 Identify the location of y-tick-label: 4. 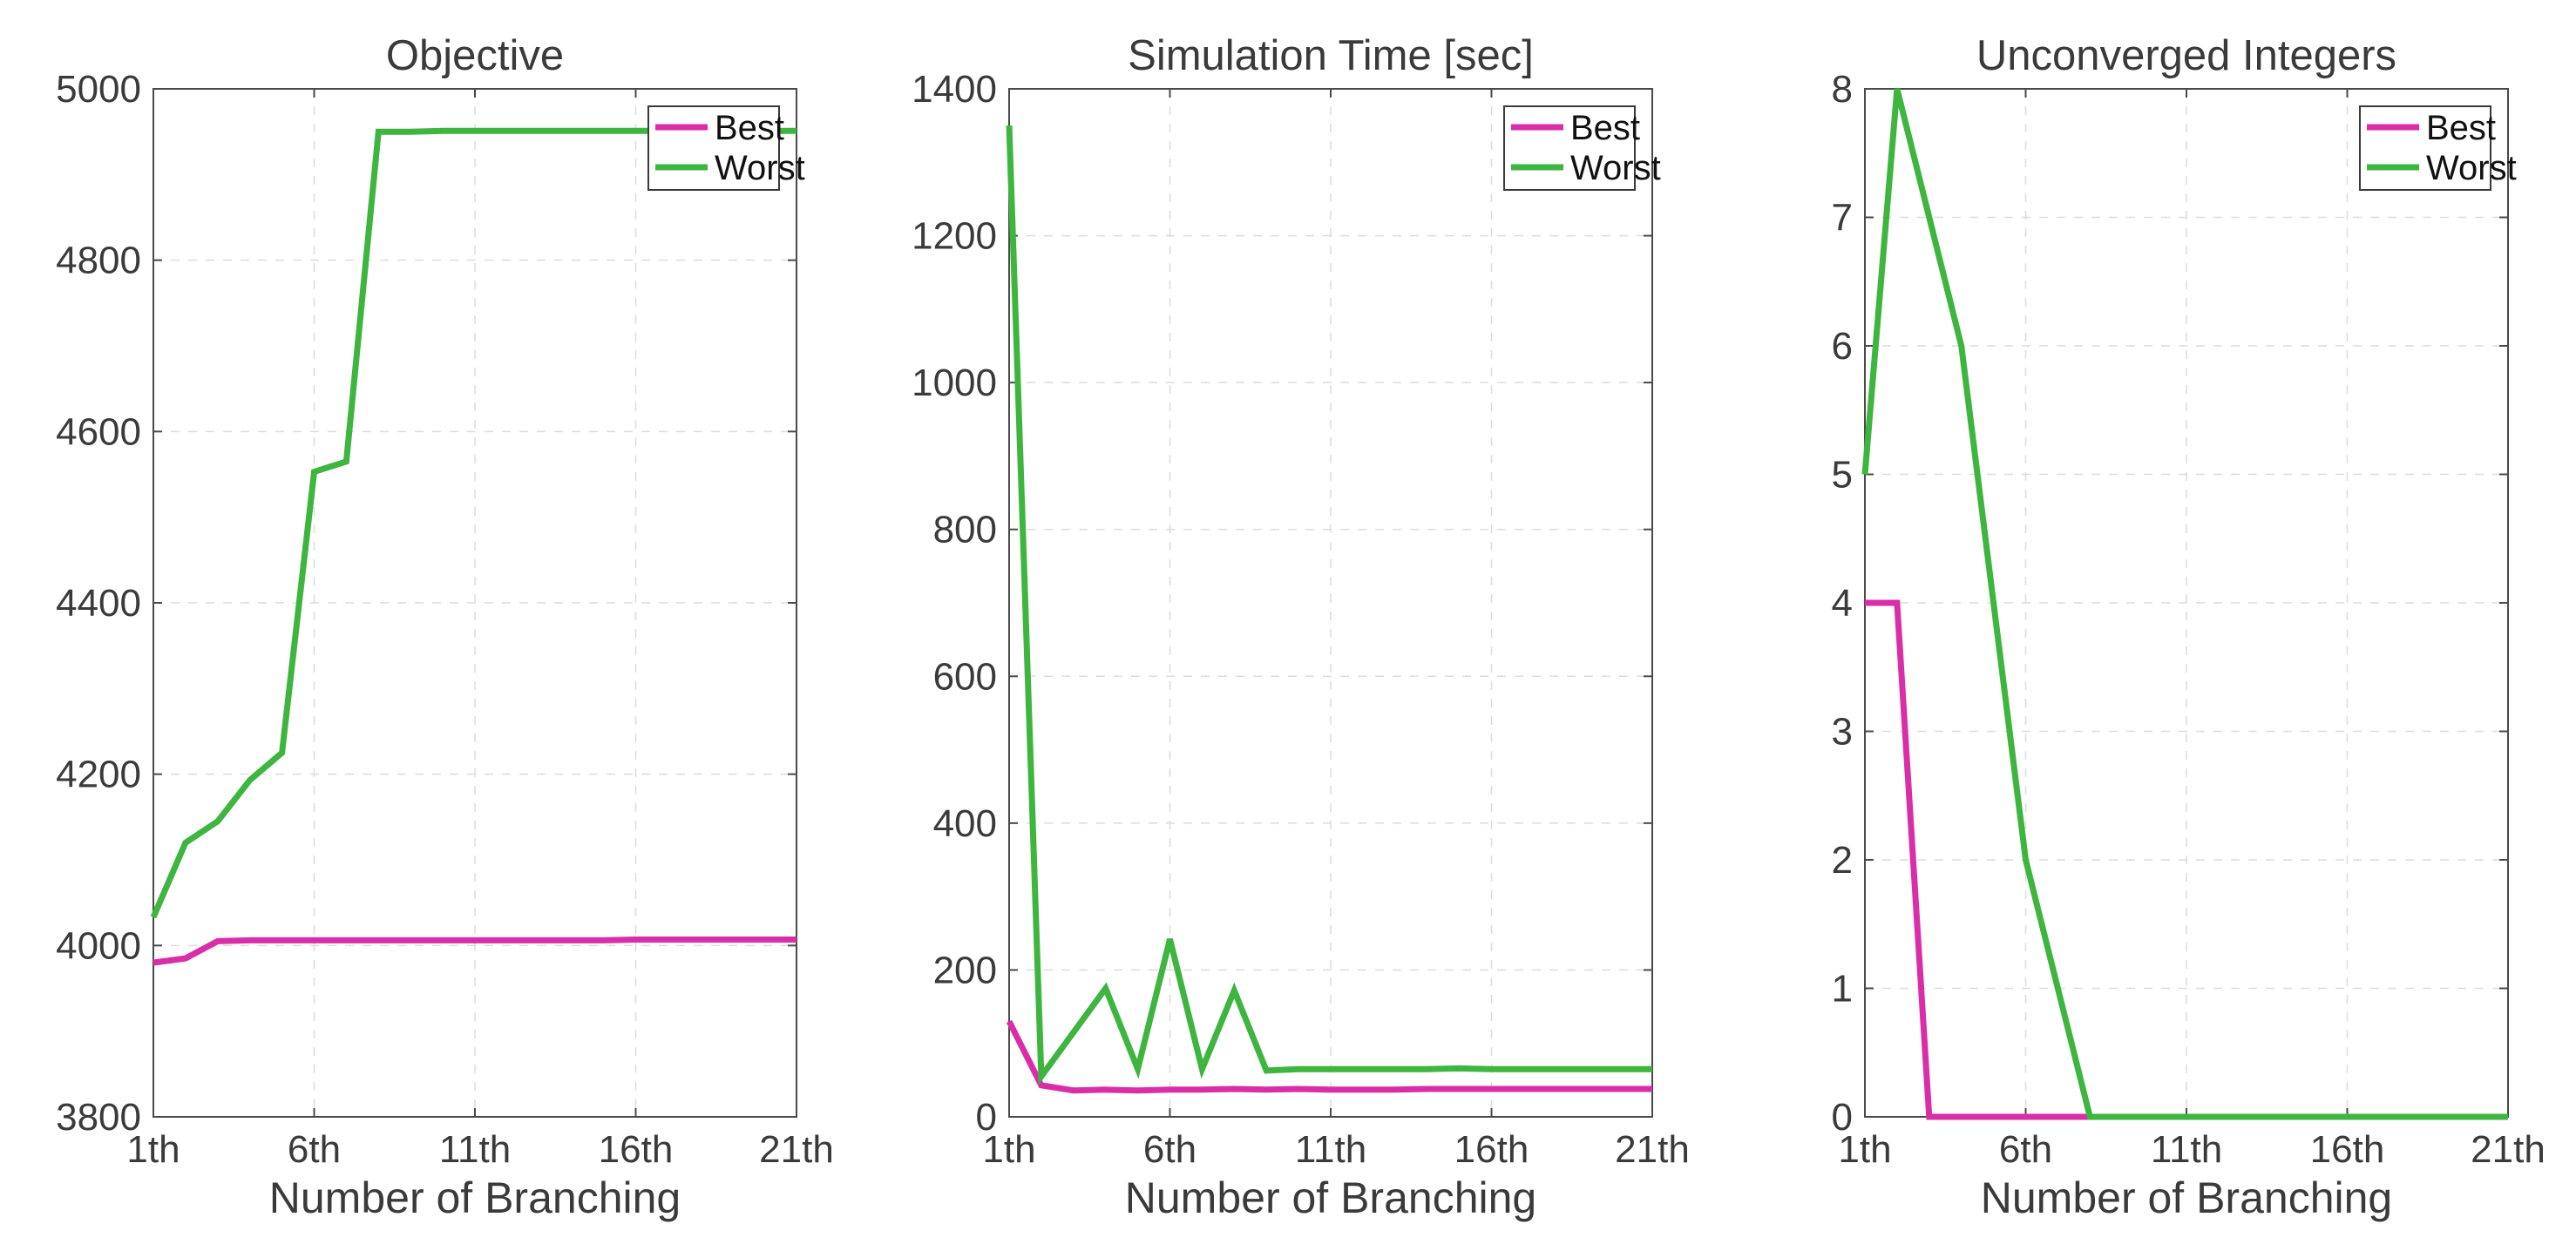
(1842, 603).